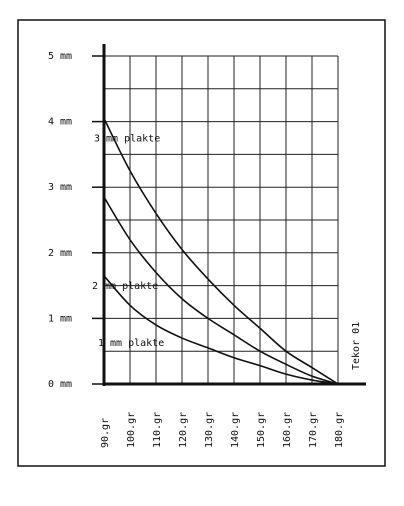  Describe the element at coordinates (105, 433) in the screenshot. I see `x-tick-label: 90.gr` at that location.